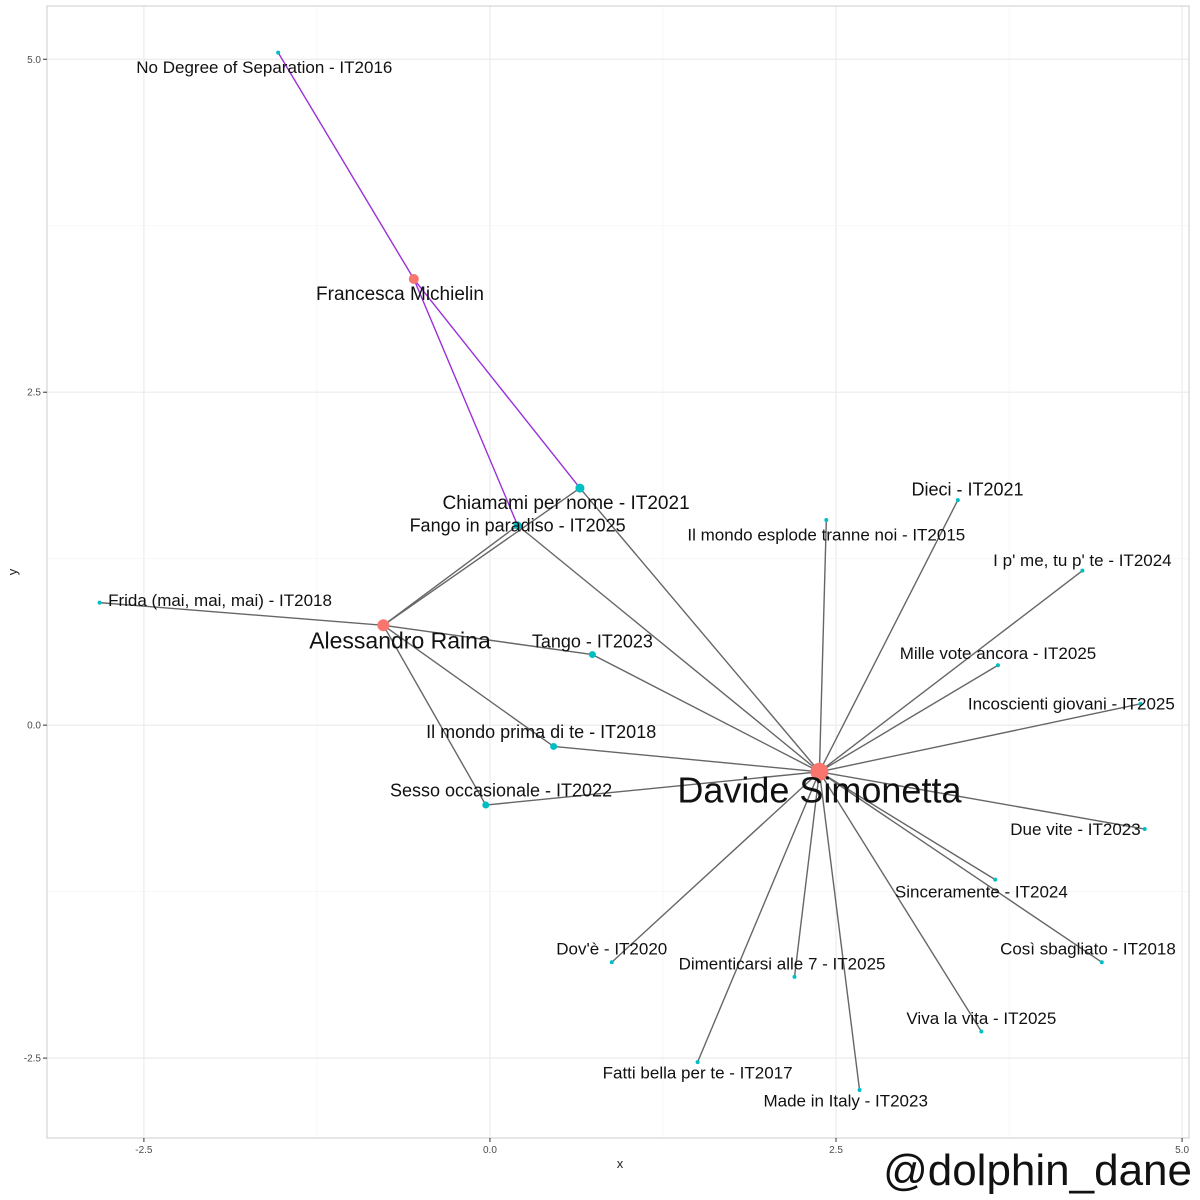 This screenshot has height=1200, width=1200. Describe the element at coordinates (383, 625) in the screenshot. I see `node-point-raina` at that location.